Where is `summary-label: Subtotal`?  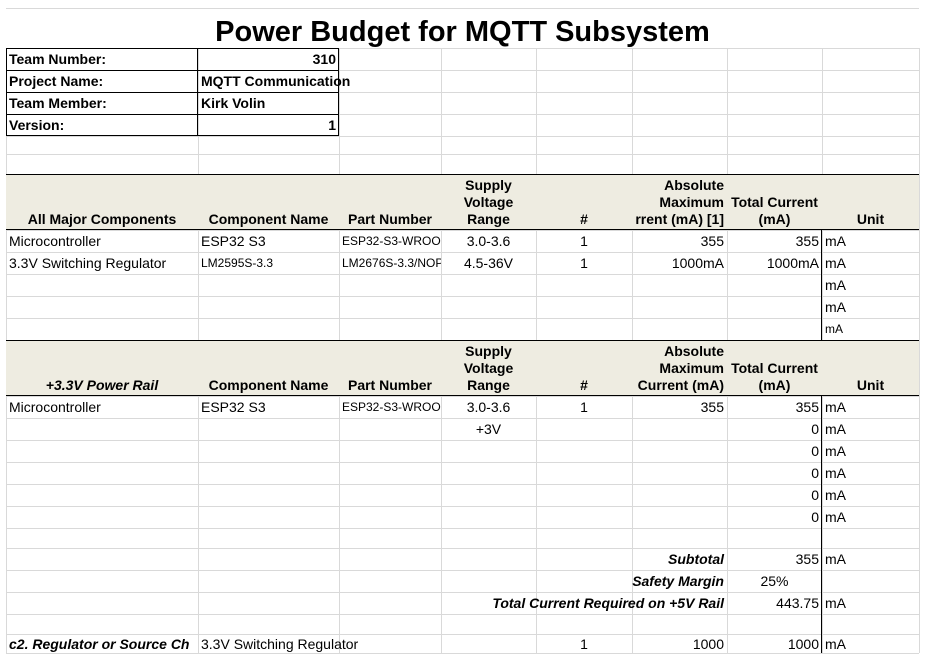 summary-label: Subtotal is located at coordinates (696, 559).